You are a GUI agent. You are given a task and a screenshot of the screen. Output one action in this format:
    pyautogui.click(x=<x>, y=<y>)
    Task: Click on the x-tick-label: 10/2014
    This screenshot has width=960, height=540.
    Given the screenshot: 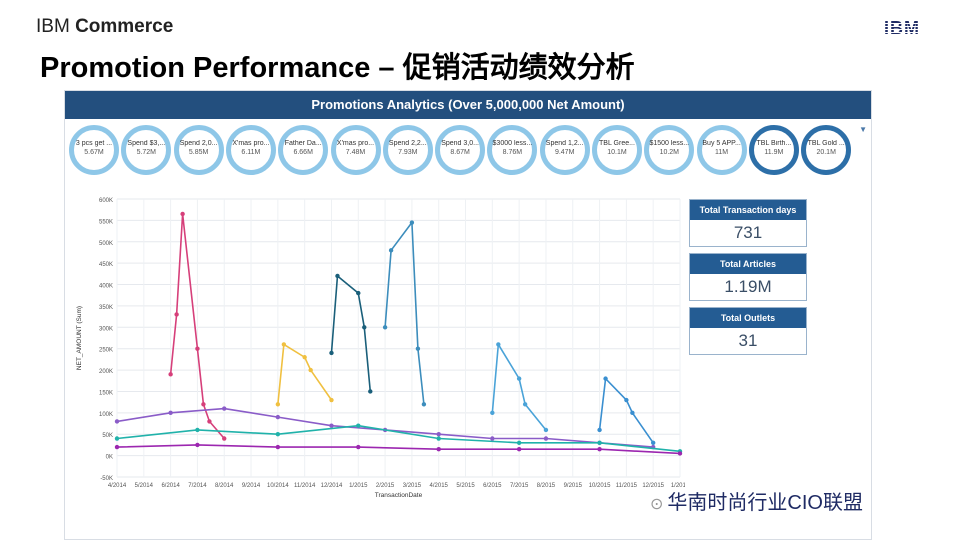 What is the action you would take?
    pyautogui.click(x=278, y=486)
    